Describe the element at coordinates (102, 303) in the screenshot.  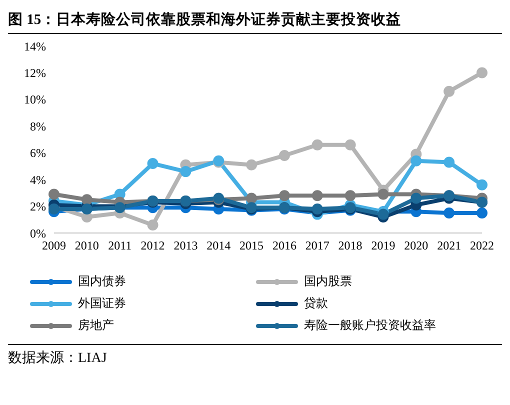
I see `legend-label: 外国证券` at that location.